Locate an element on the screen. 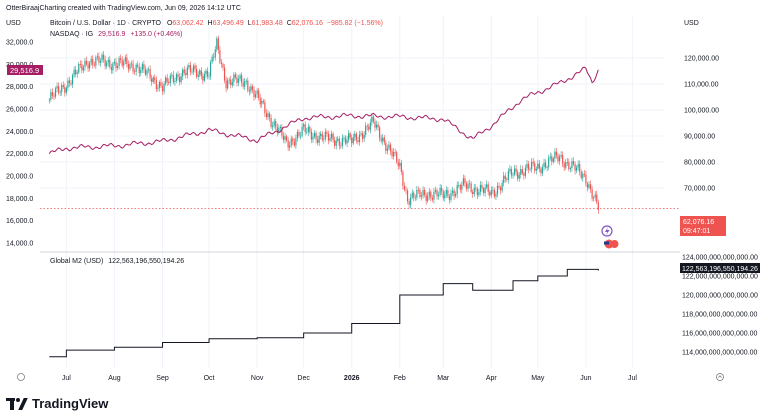 The height and width of the screenshot is (418, 768). time-axis: Jul Aug Sep Oct Nov Dec 2026 Feb Mar Apr May Jun Jul is located at coordinates (349, 378).